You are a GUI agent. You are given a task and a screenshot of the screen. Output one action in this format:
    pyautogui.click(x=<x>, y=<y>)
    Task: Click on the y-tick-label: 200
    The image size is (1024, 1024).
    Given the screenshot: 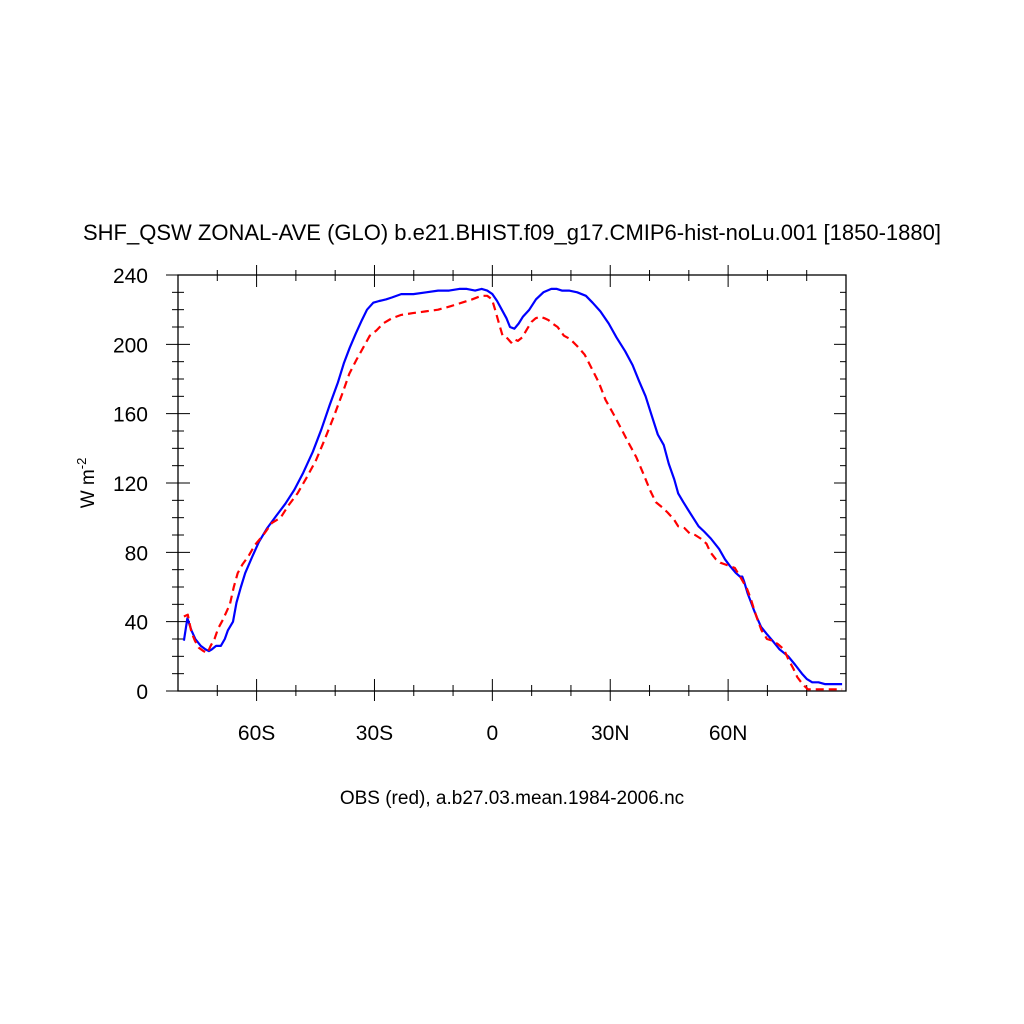 What is the action you would take?
    pyautogui.click(x=130, y=345)
    